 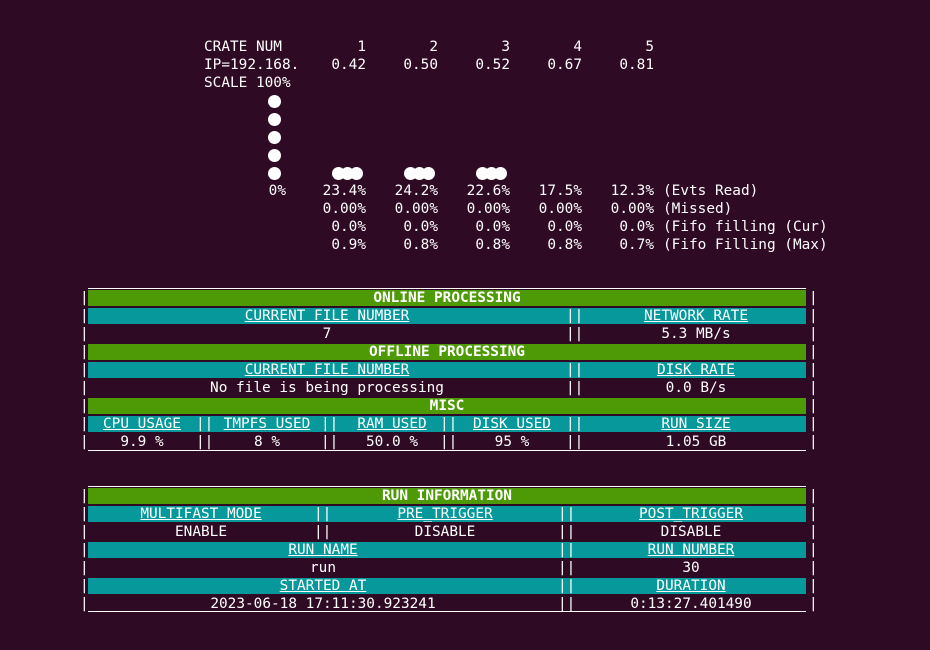 I want to click on post-trigger-value: DISABLE, so click(x=691, y=532).